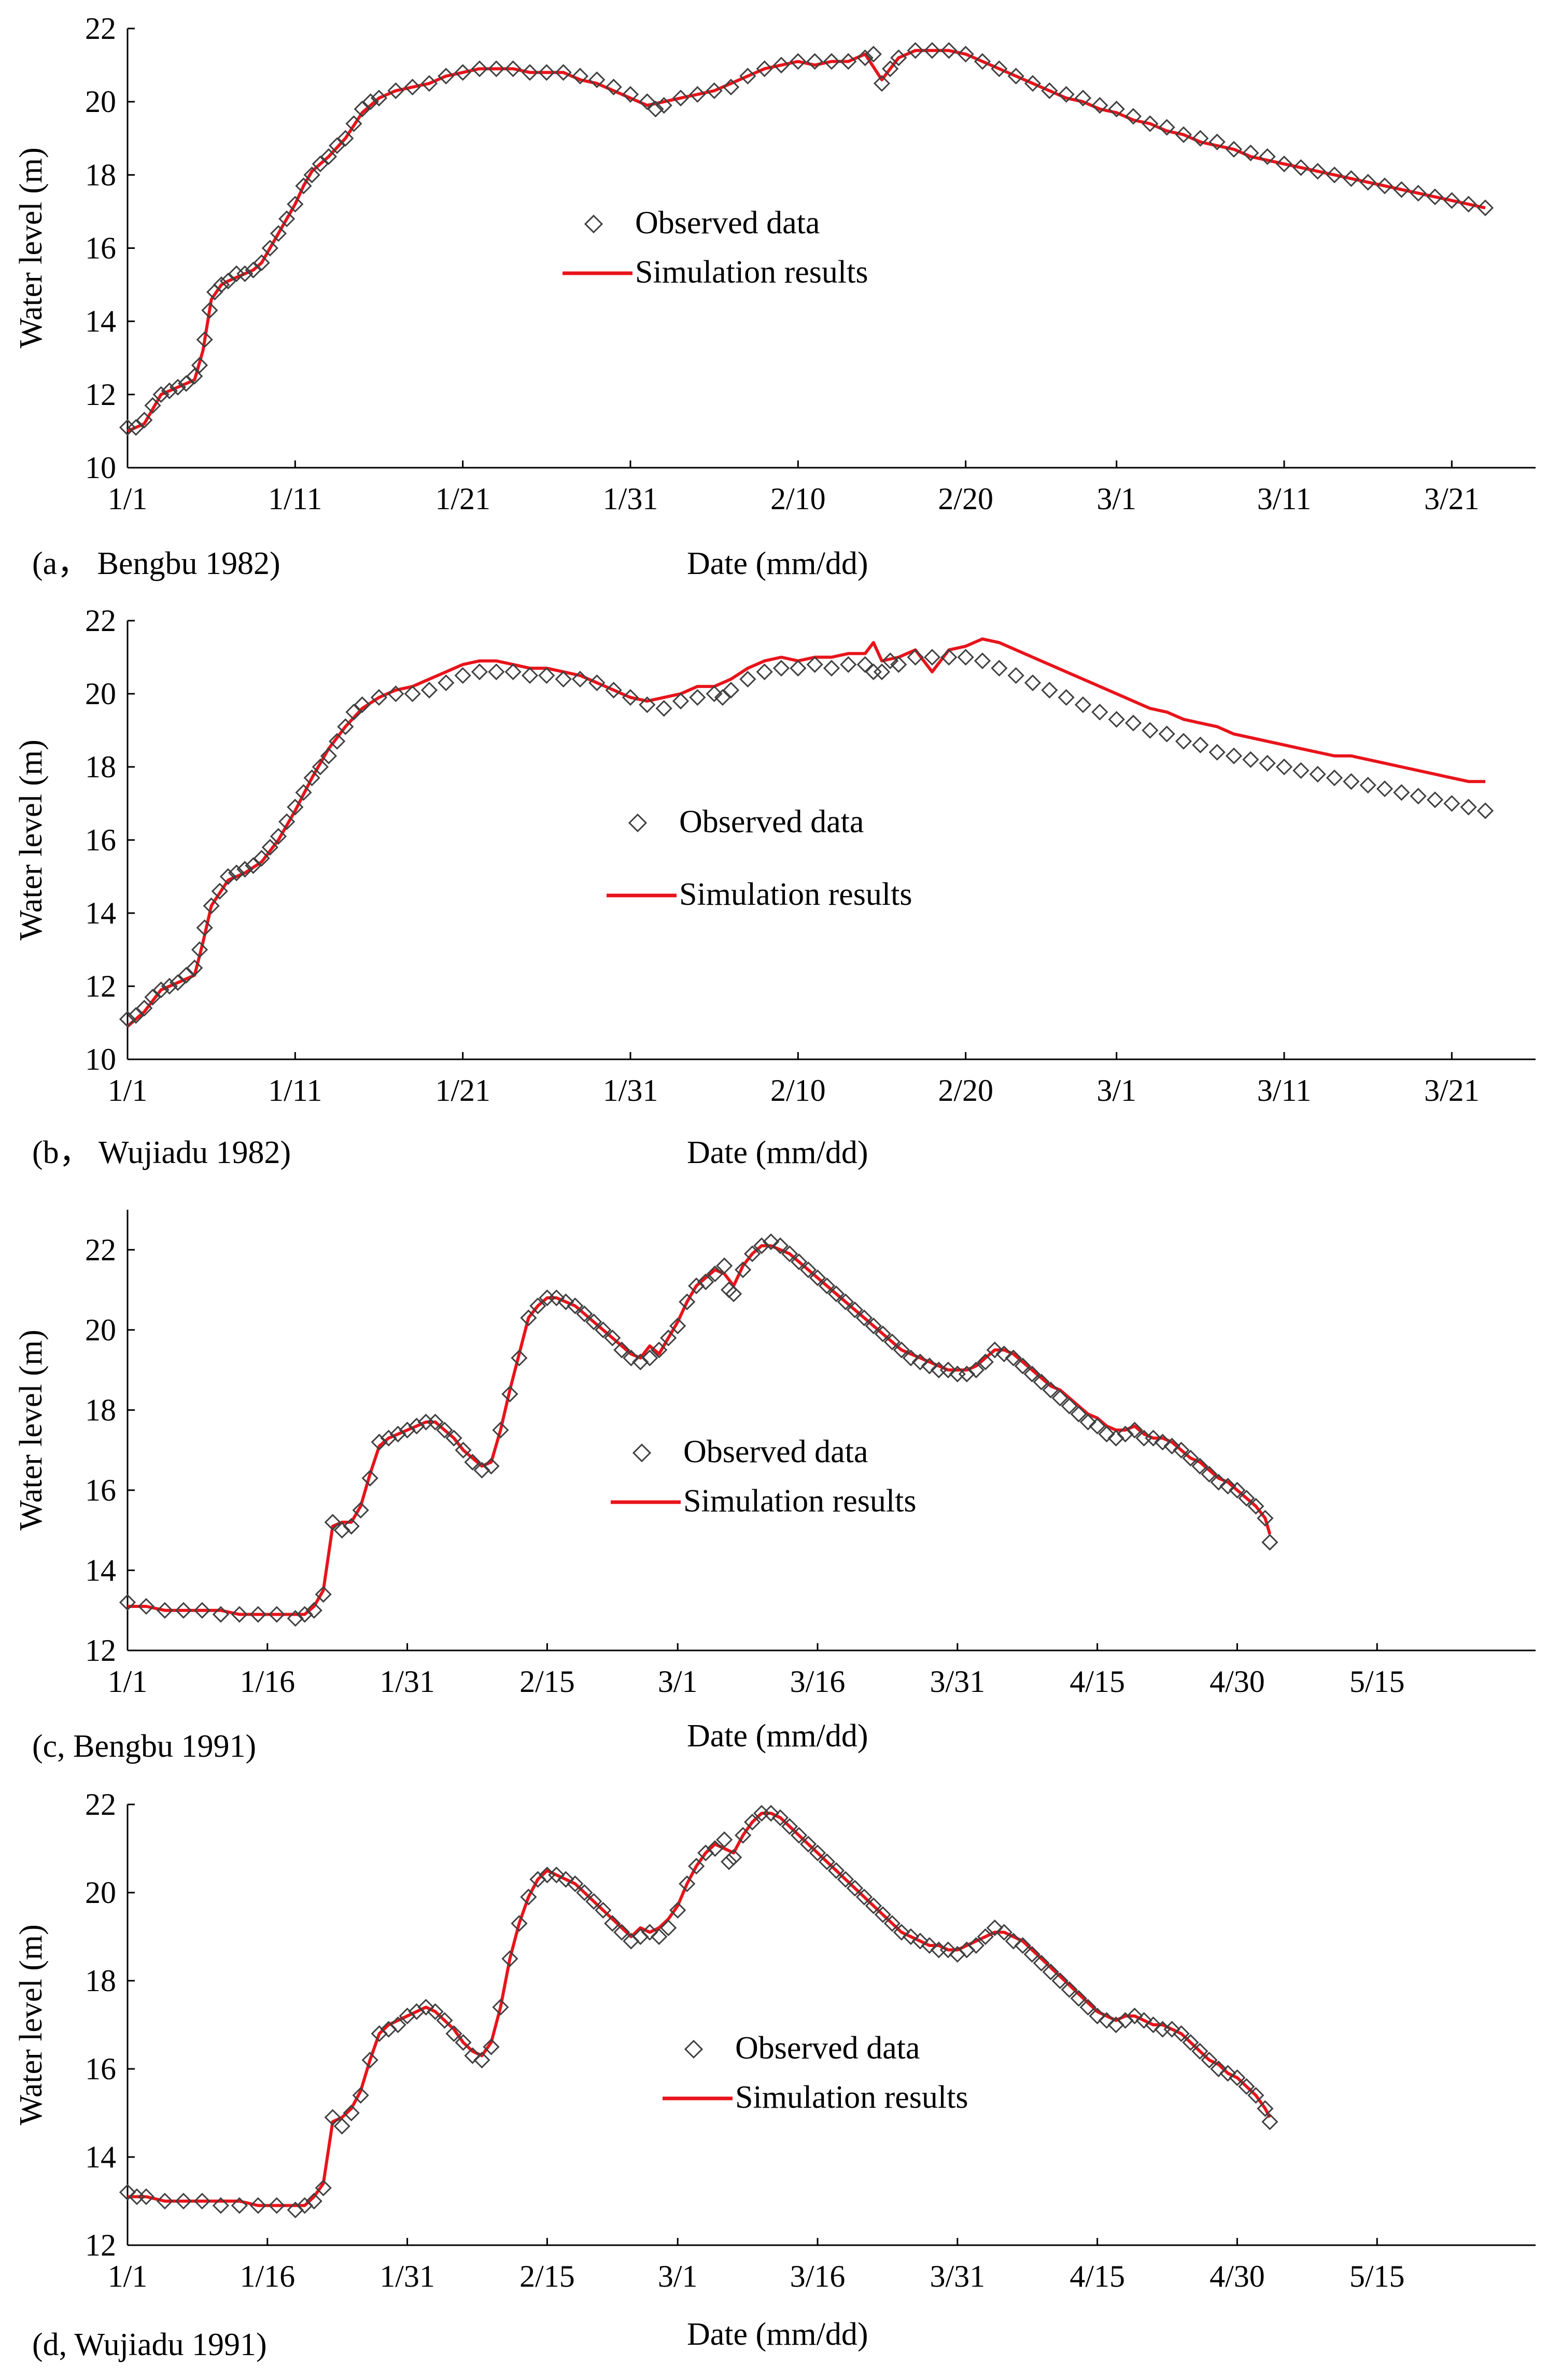 This screenshot has height=2380, width=1561. Describe the element at coordinates (1284, 1090) in the screenshot. I see `x-tick-label: 3/11` at that location.